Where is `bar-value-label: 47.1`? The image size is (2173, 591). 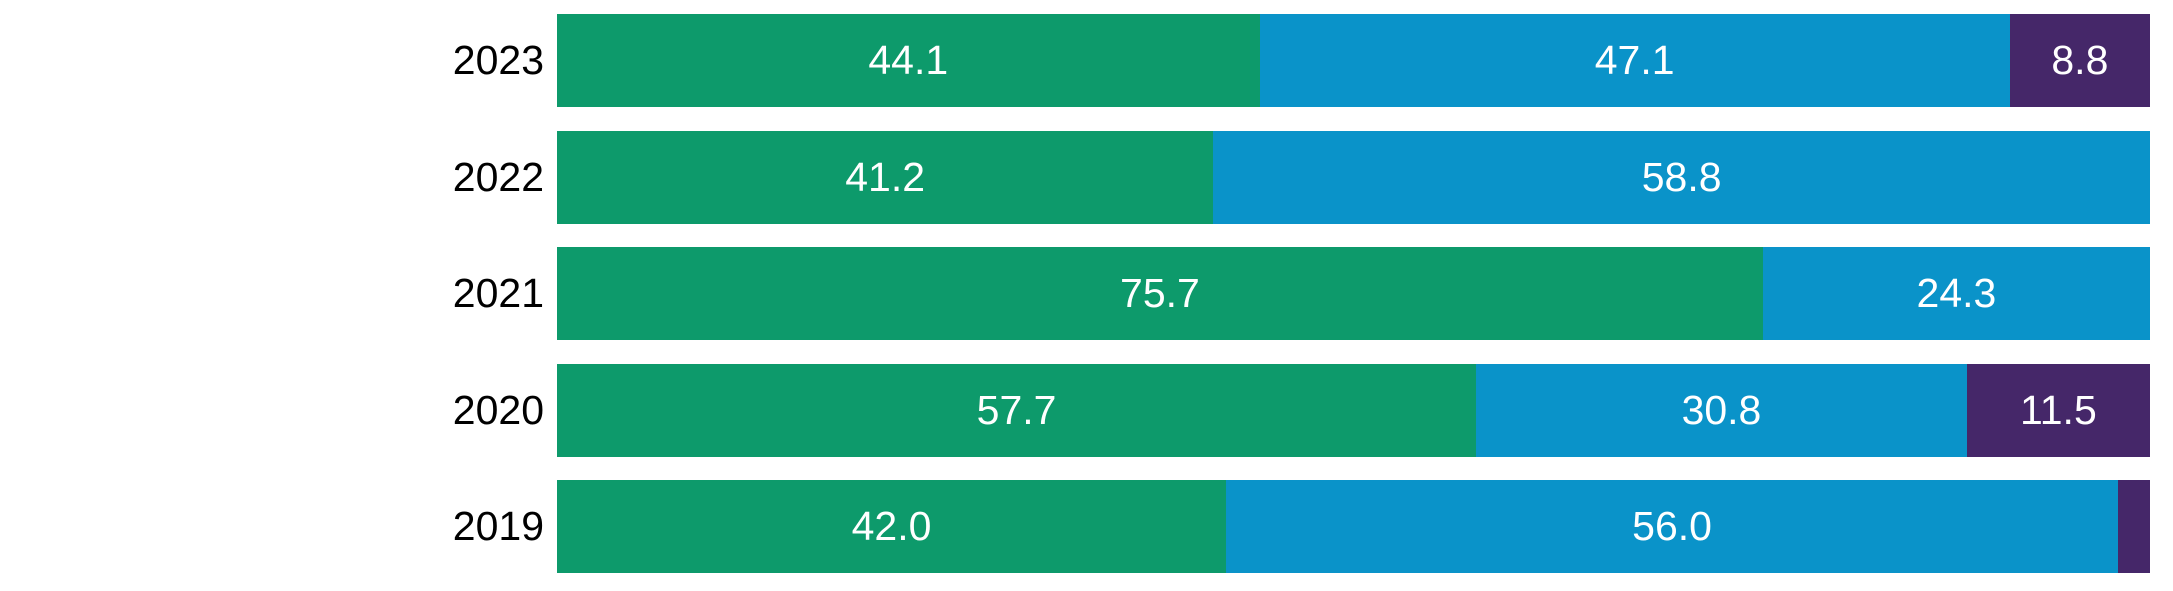
bar-value-label: 47.1 is located at coordinates (1634, 60).